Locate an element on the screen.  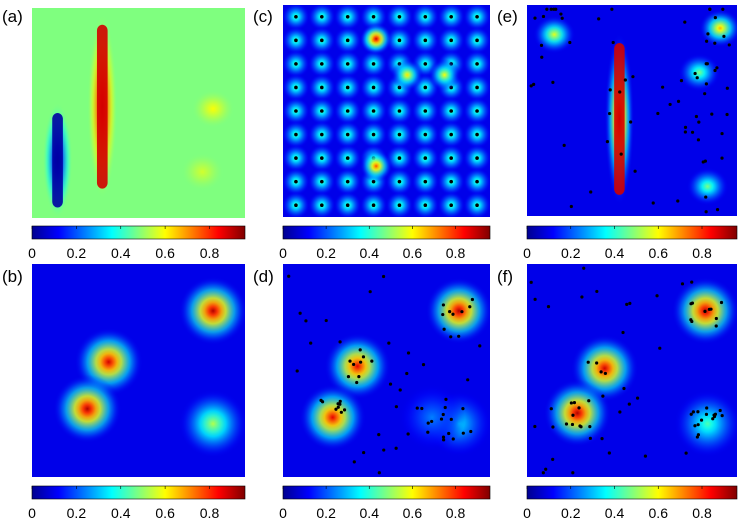
panel-label: (c) is located at coordinates (263, 16).